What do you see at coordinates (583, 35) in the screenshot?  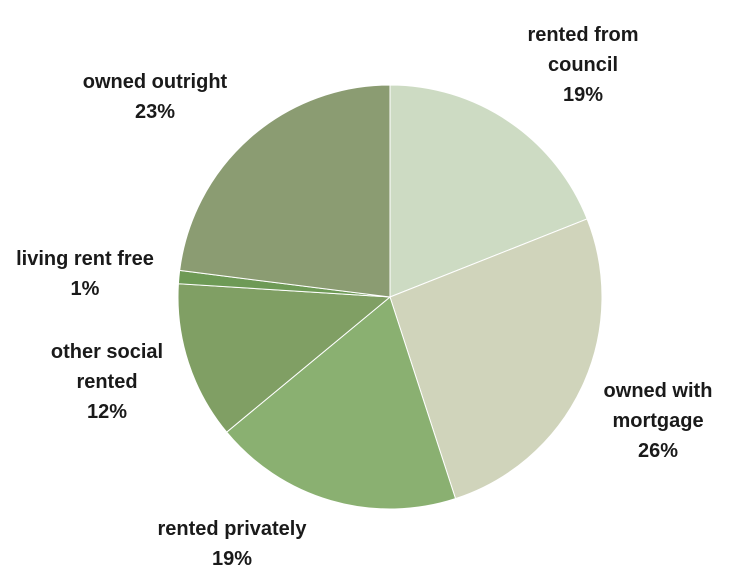 I see `label-line: rented from` at bounding box center [583, 35].